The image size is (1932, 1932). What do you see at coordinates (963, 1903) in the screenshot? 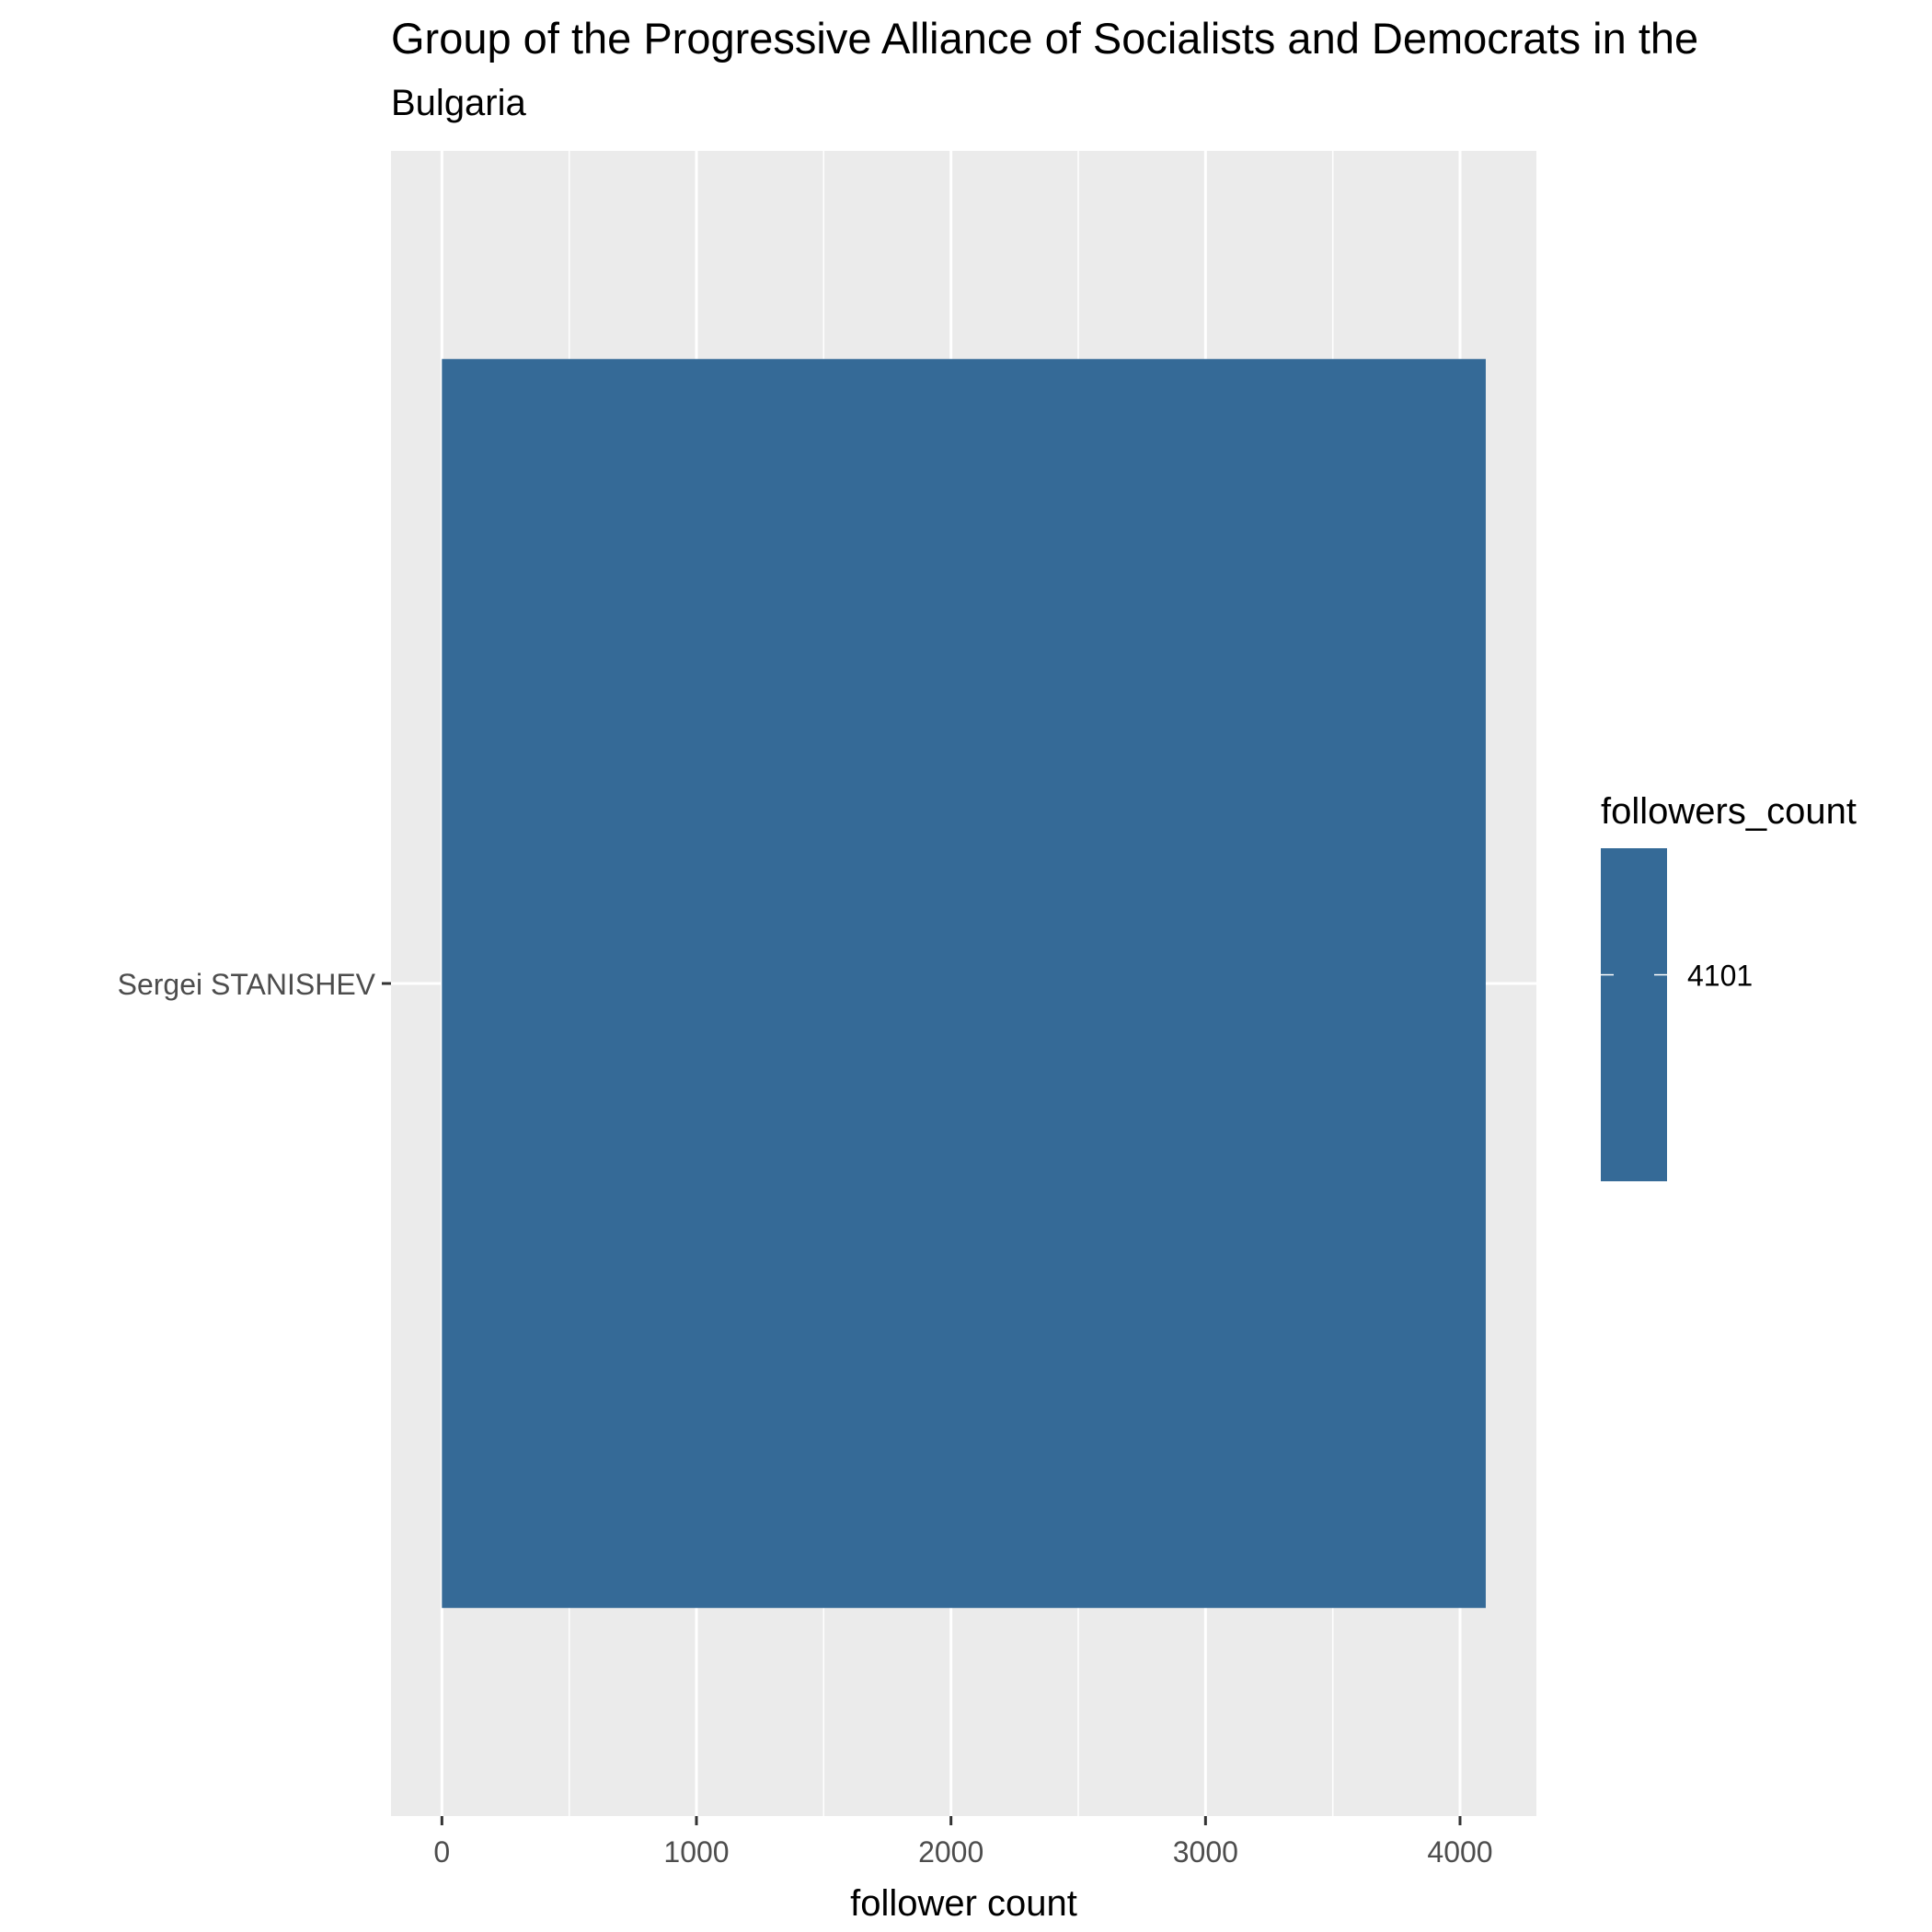
I see `x-axis-label: follower count` at bounding box center [963, 1903].